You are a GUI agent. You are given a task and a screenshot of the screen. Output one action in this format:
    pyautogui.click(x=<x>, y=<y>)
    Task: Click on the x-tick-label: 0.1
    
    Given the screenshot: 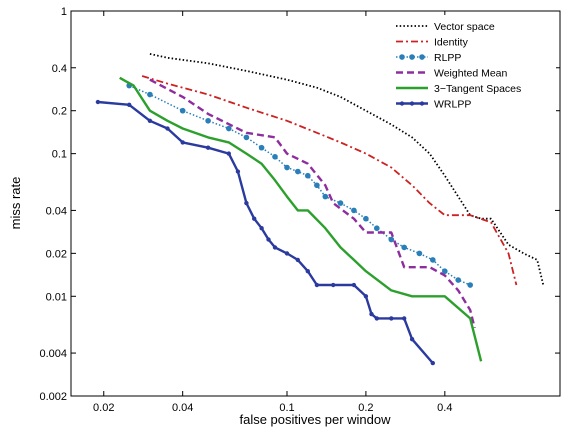 What is the action you would take?
    pyautogui.click(x=286, y=408)
    